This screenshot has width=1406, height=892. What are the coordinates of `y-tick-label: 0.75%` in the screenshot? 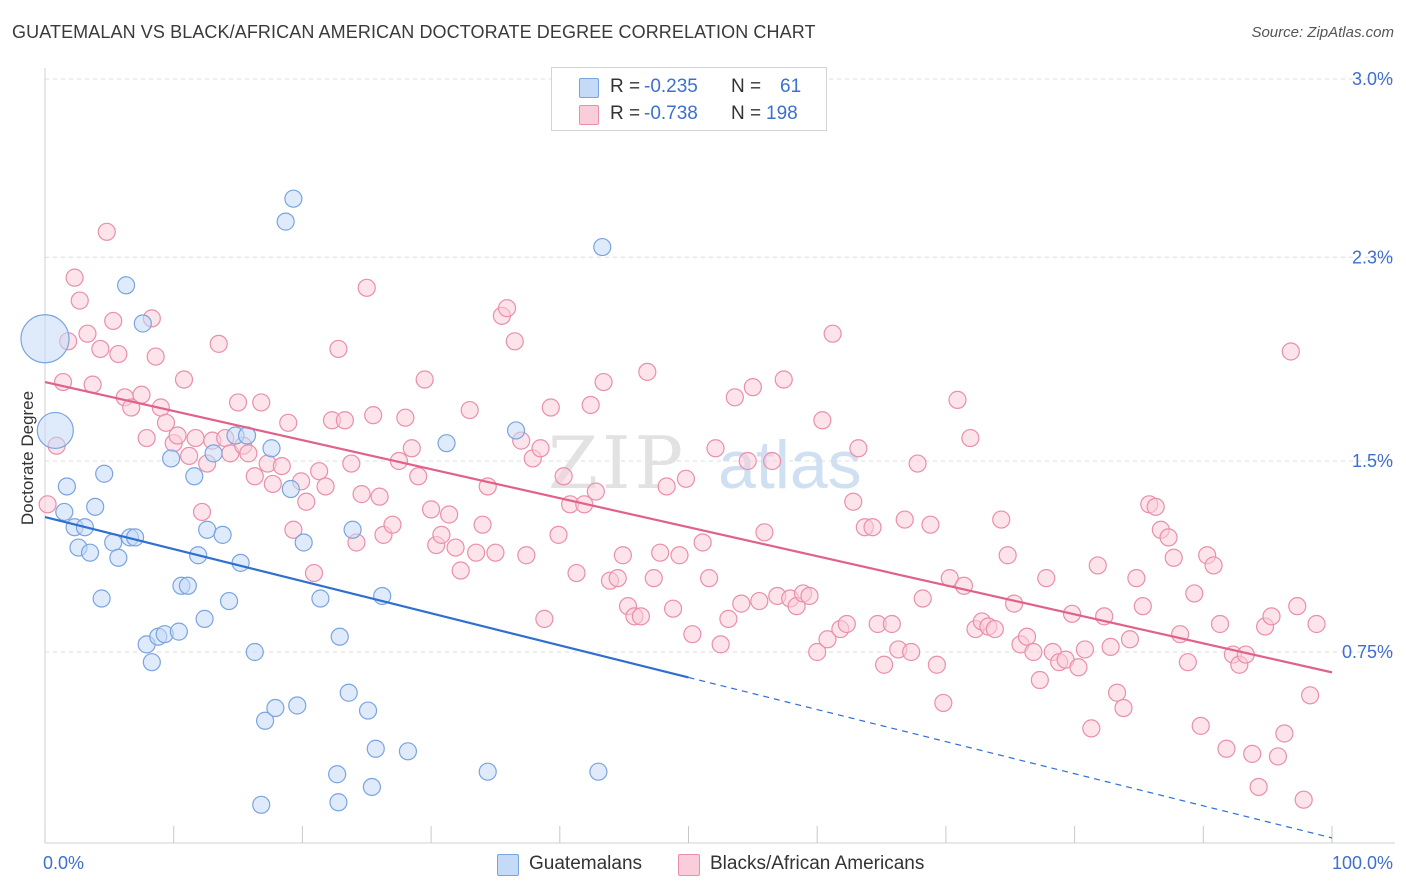 It's located at (1367, 652).